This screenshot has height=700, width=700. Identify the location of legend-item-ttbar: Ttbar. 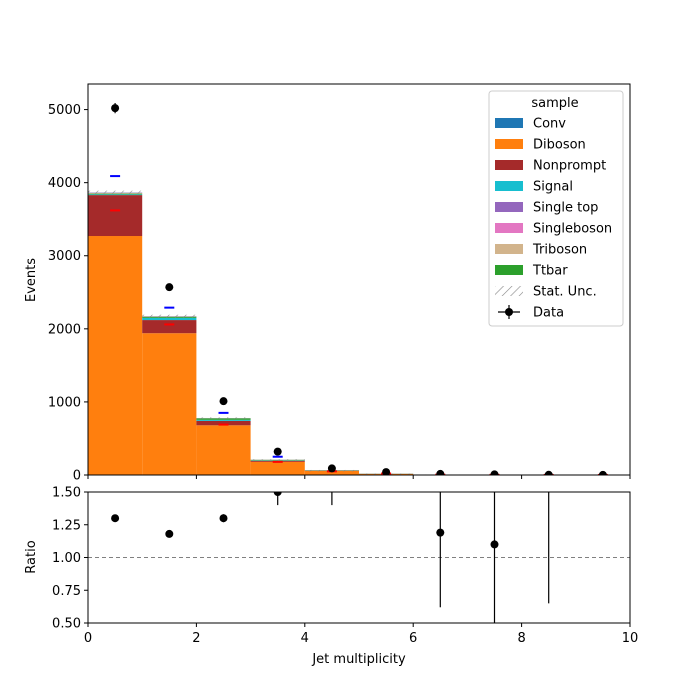
(531, 271).